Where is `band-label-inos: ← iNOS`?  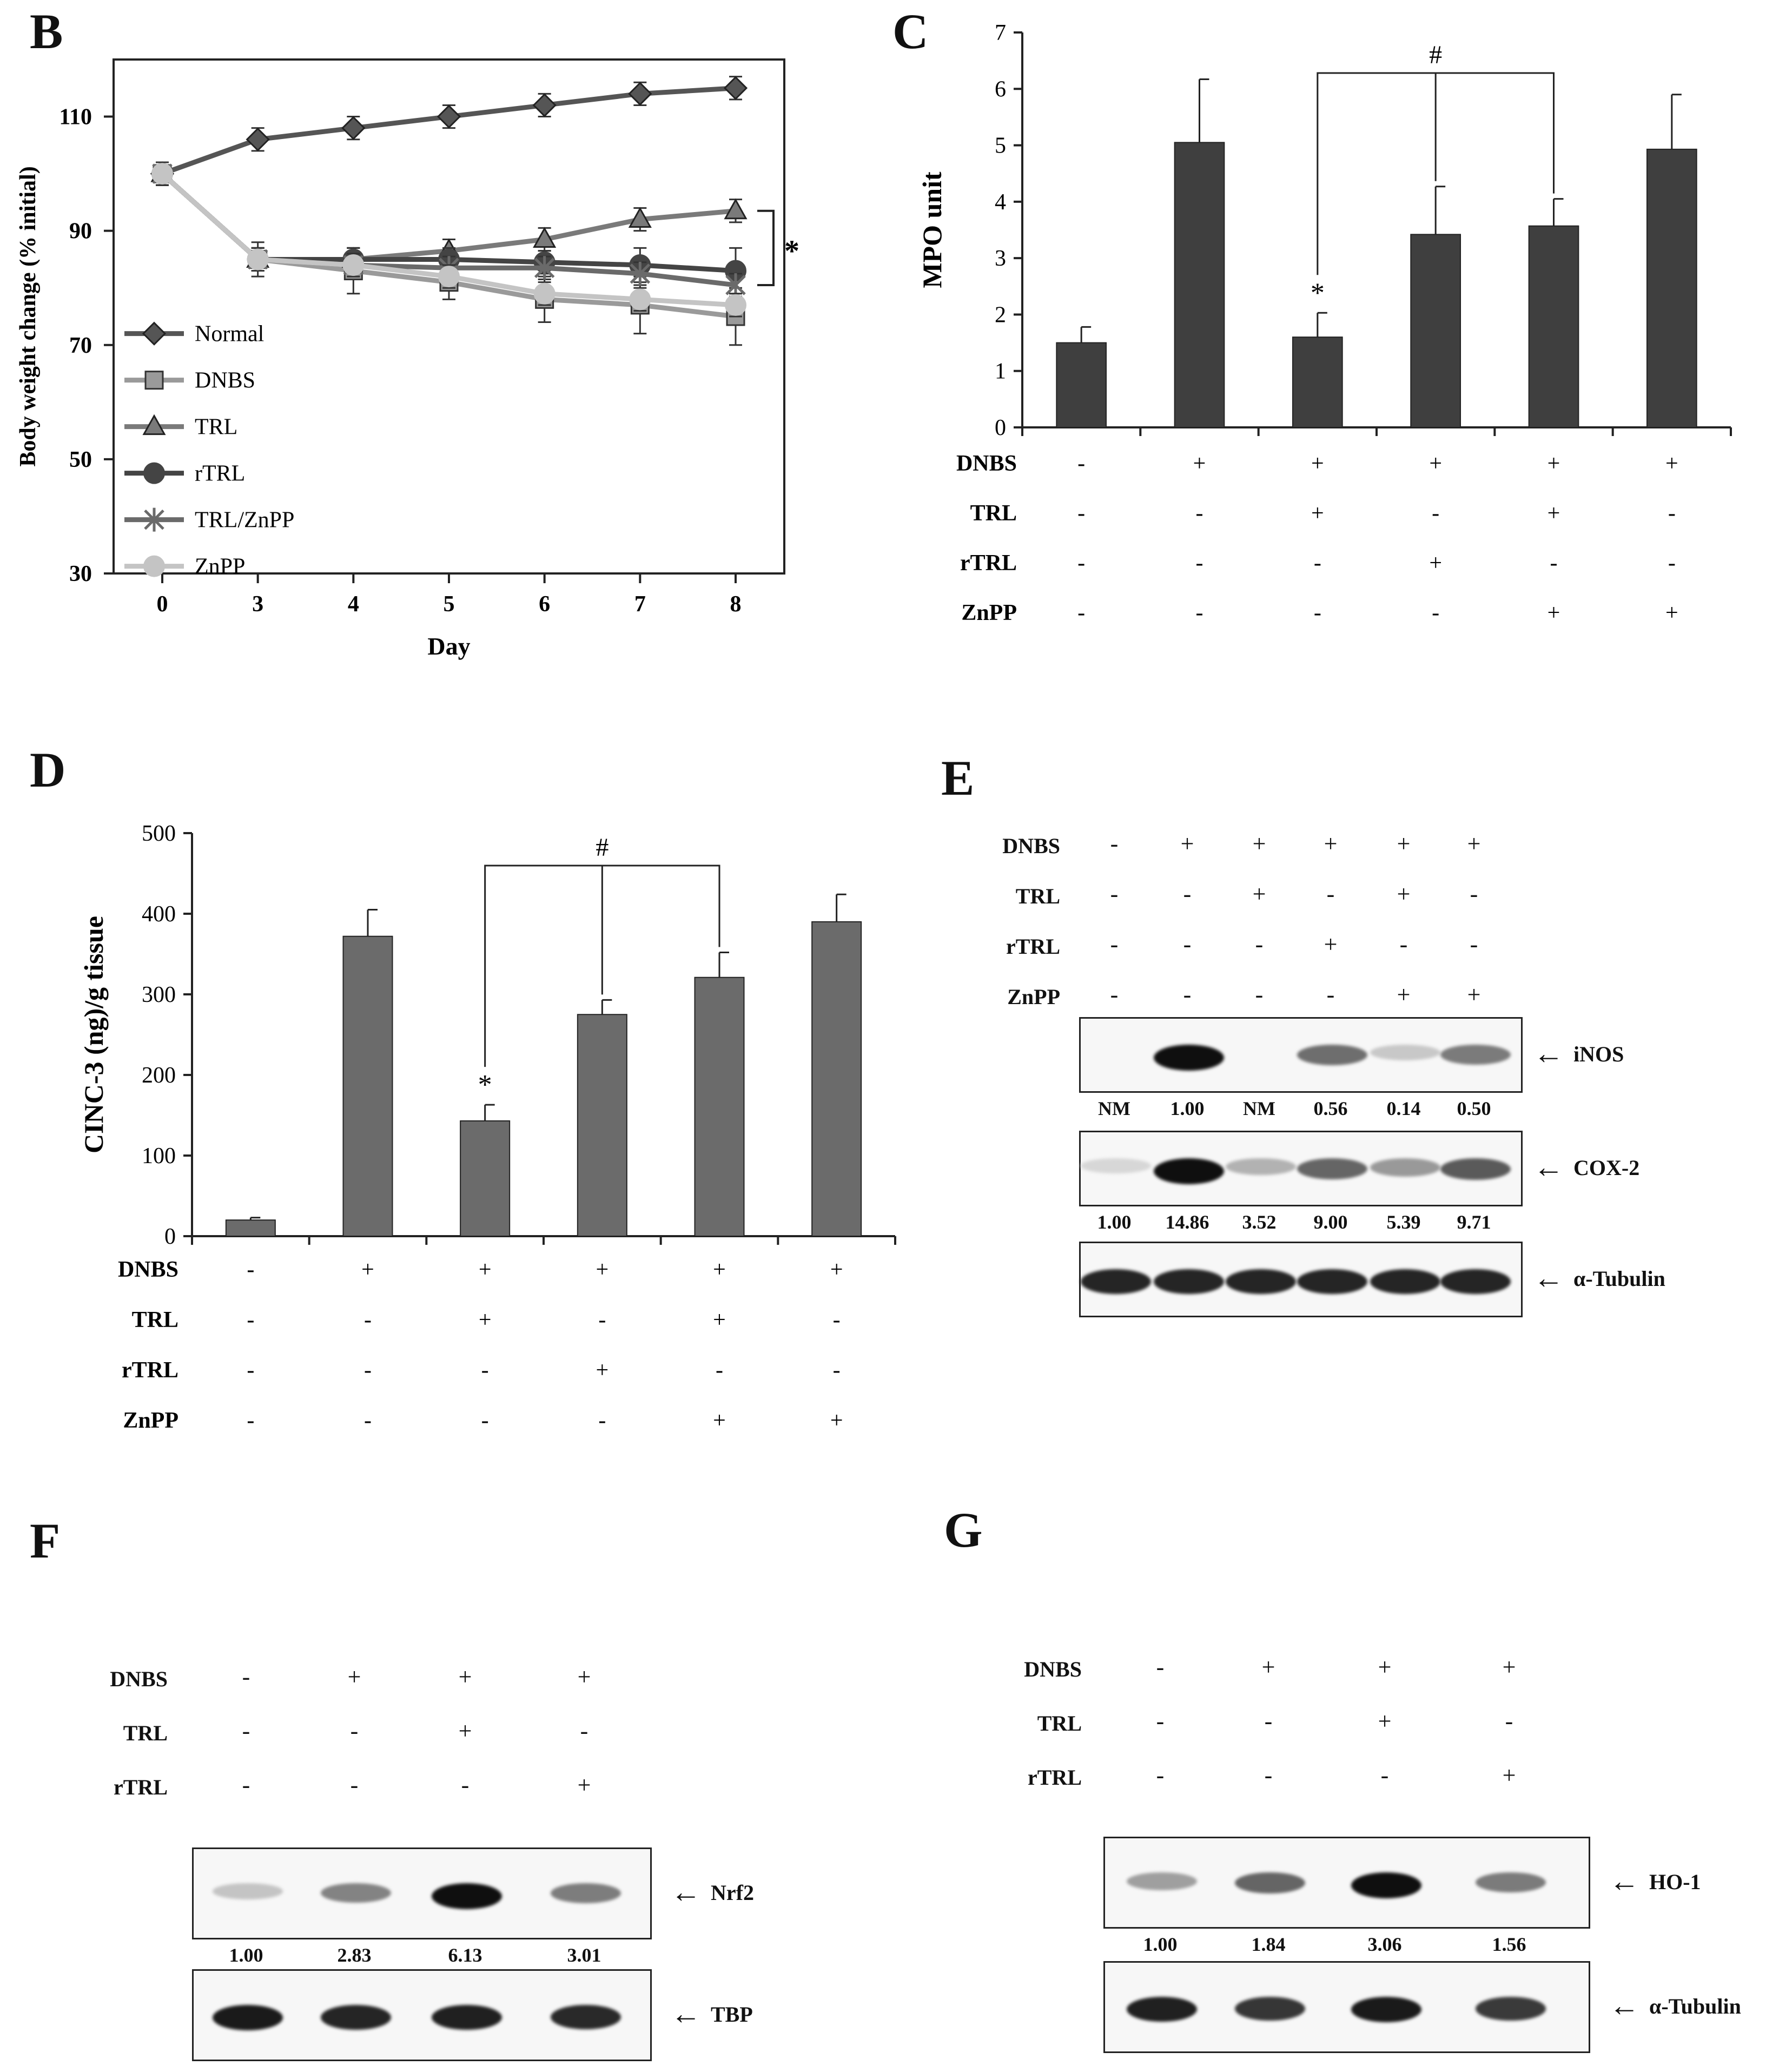
band-label-inos: ← iNOS is located at coordinates (1578, 1054).